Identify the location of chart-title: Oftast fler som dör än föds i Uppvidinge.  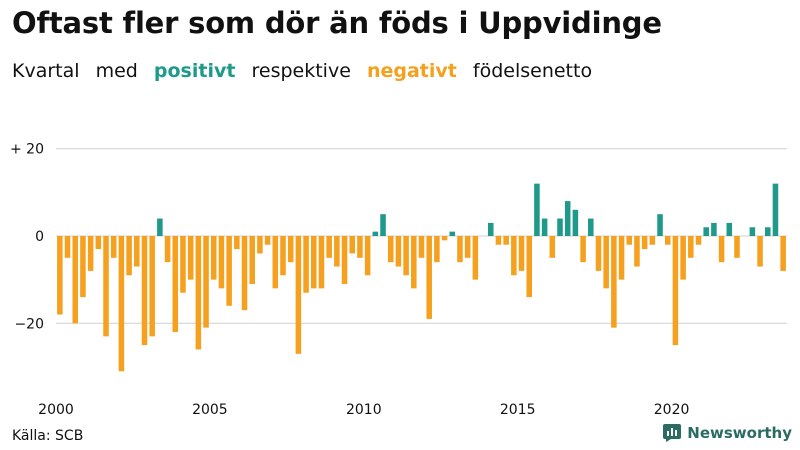
(337, 23).